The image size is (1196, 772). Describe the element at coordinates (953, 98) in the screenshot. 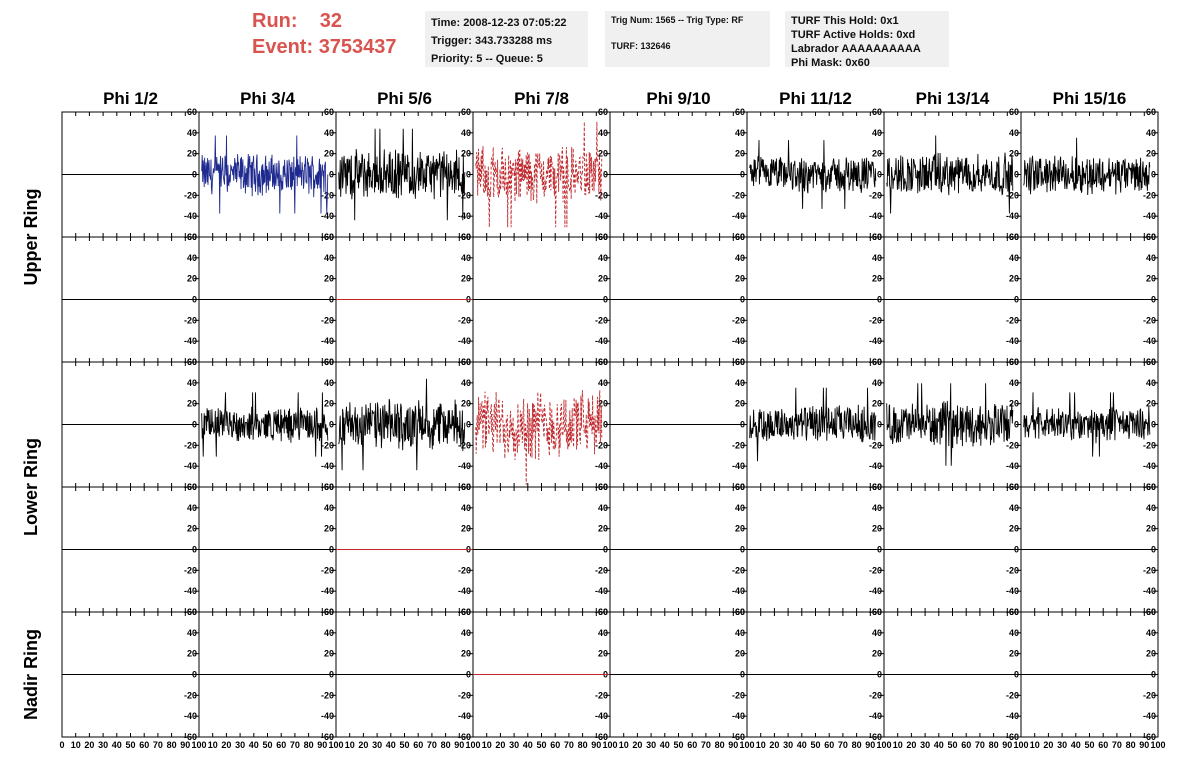

I see `column-header: Phi 13/14` at that location.